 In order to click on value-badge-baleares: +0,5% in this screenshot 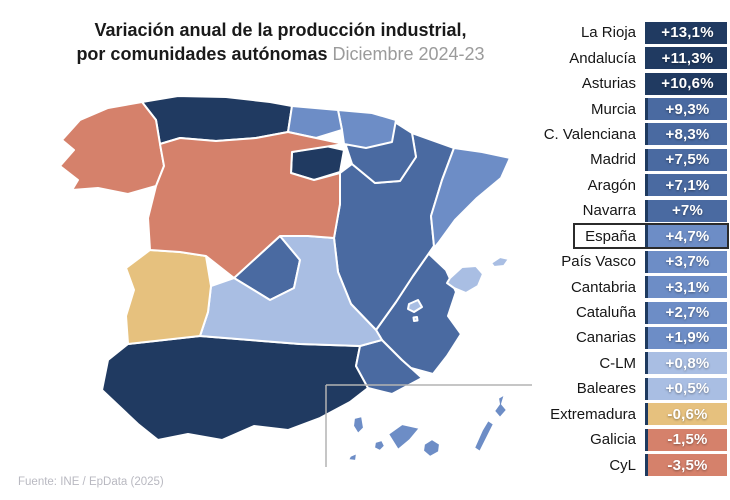, I will do `click(686, 388)`.